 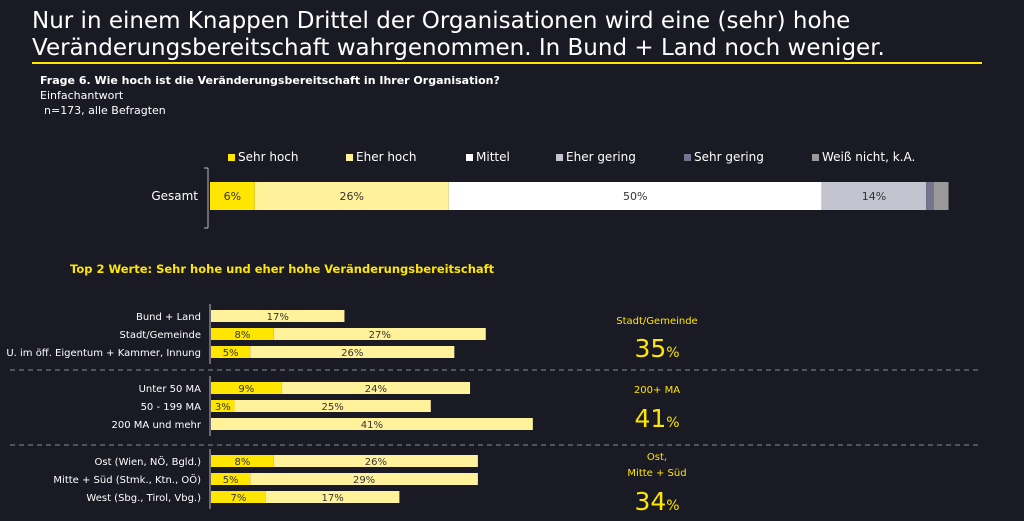 I want to click on legend-item-eher-hoch: Eher hoch, so click(x=381, y=157).